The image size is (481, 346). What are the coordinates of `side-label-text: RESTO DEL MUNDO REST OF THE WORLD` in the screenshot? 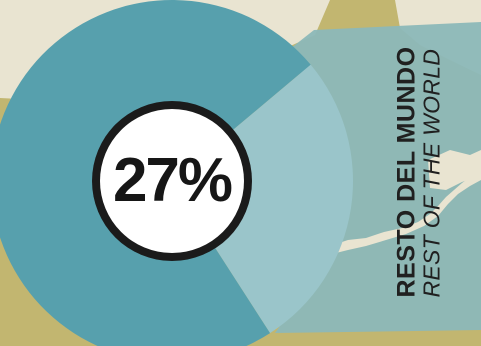 It's located at (418, 172).